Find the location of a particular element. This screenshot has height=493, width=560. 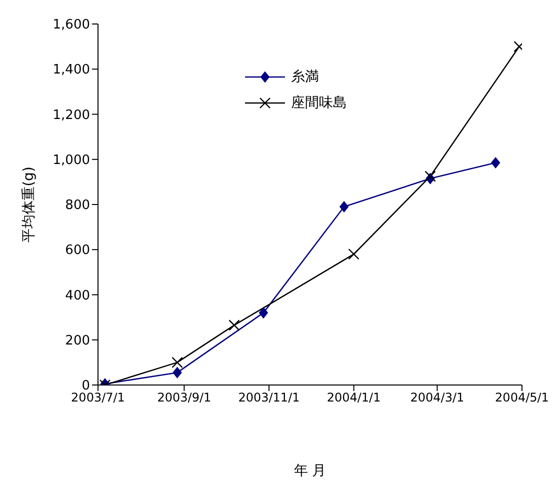

y-tick-label: 1,000 is located at coordinates (71, 160).